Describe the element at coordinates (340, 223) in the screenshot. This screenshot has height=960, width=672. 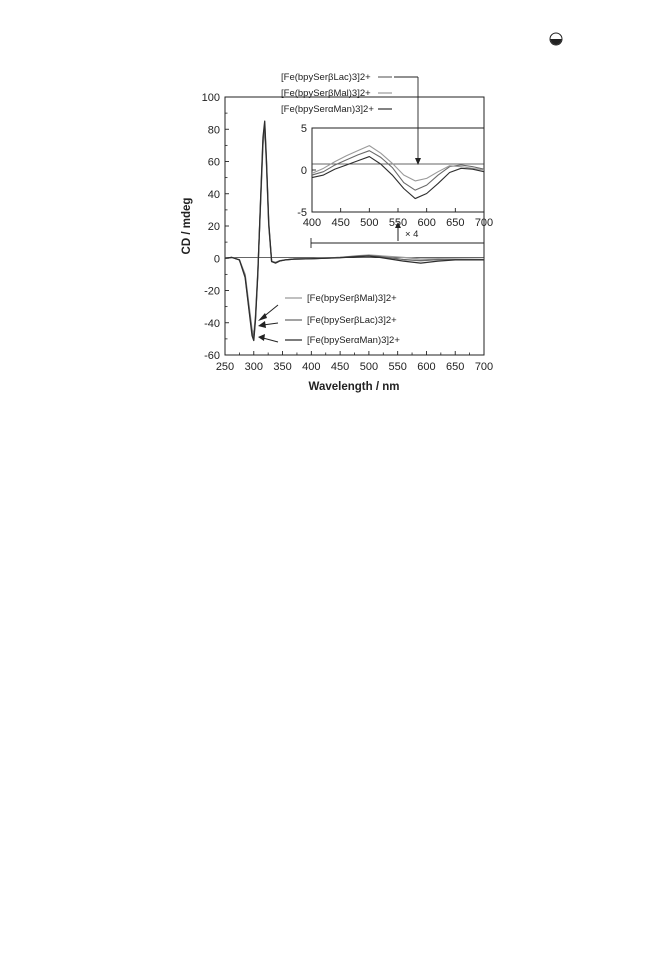
I see `inset-x-tick-label: 450` at that location.